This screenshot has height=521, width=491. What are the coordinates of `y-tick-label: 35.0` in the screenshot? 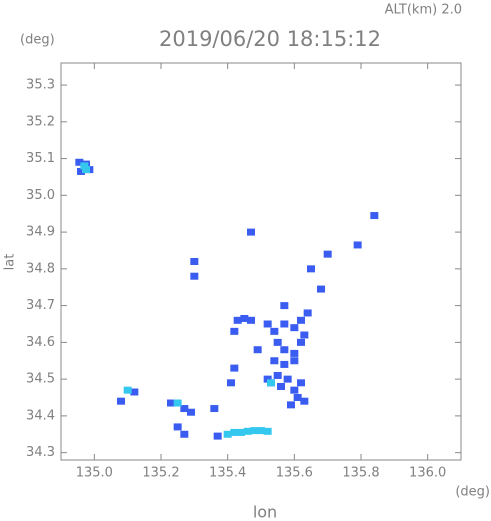 It's located at (40, 195).